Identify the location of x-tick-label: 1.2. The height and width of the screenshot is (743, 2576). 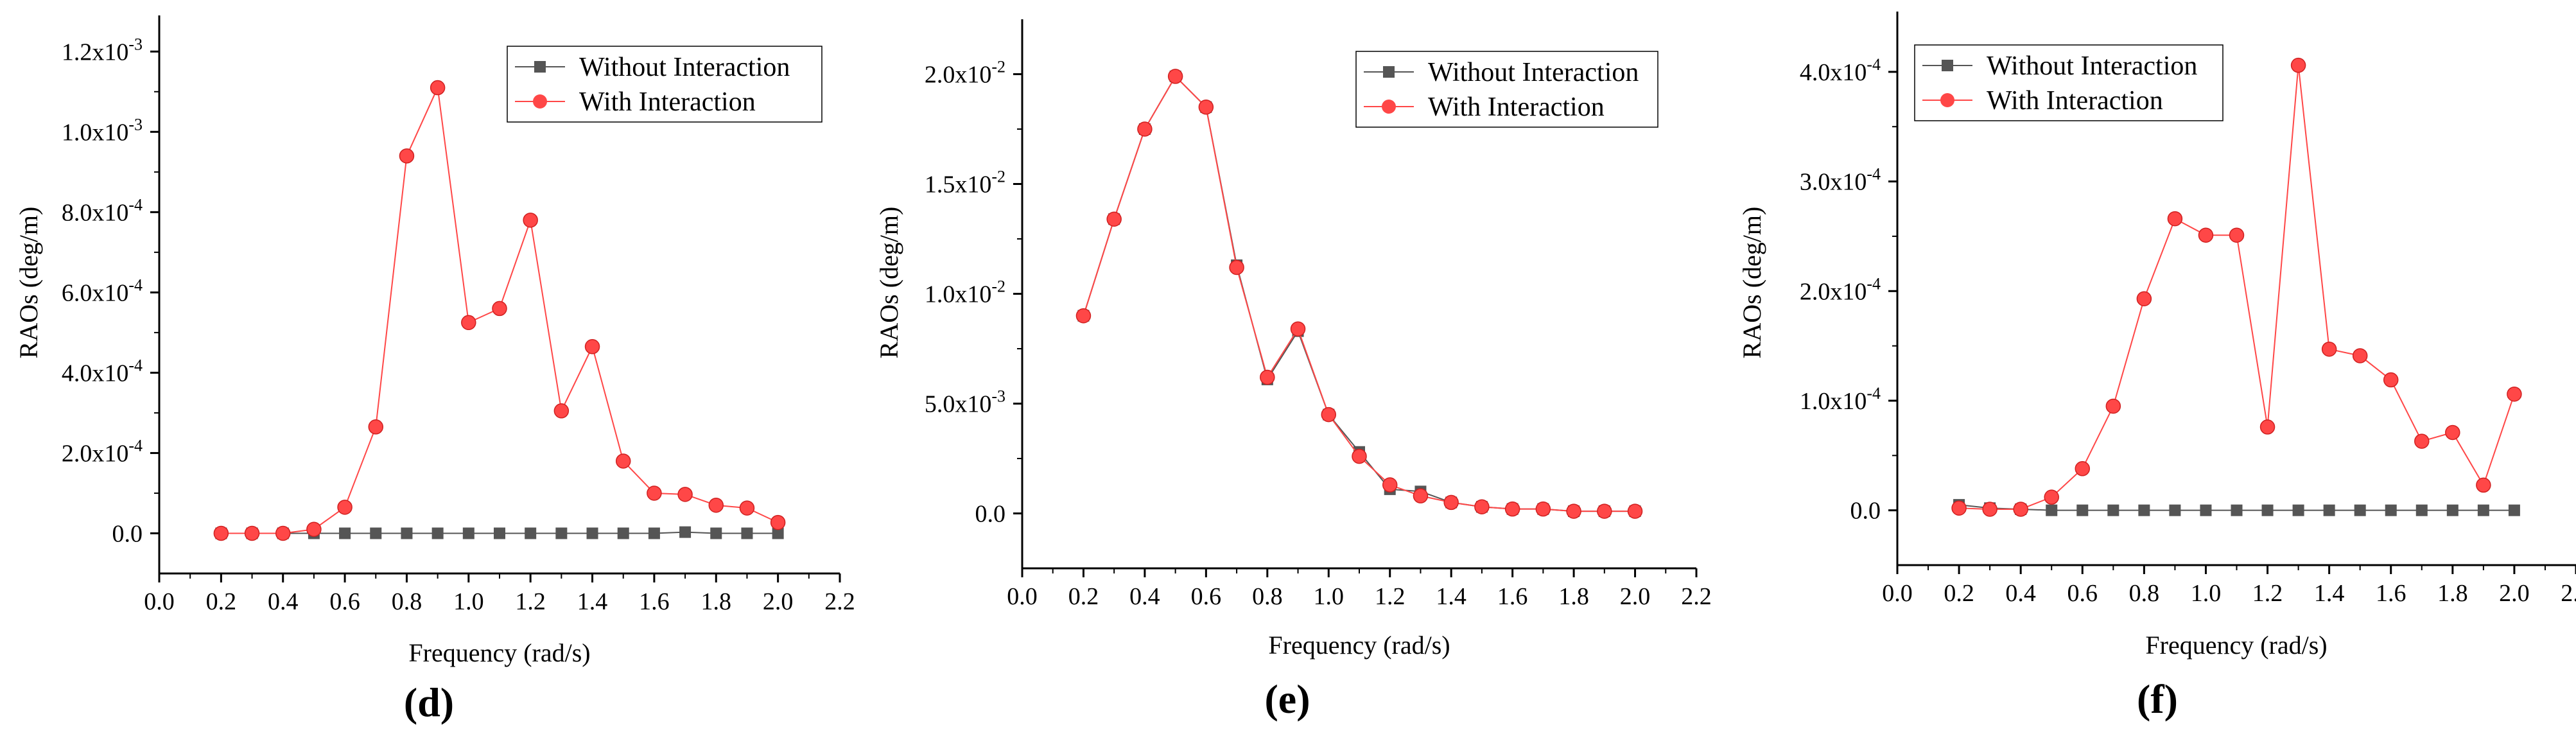
(530, 601).